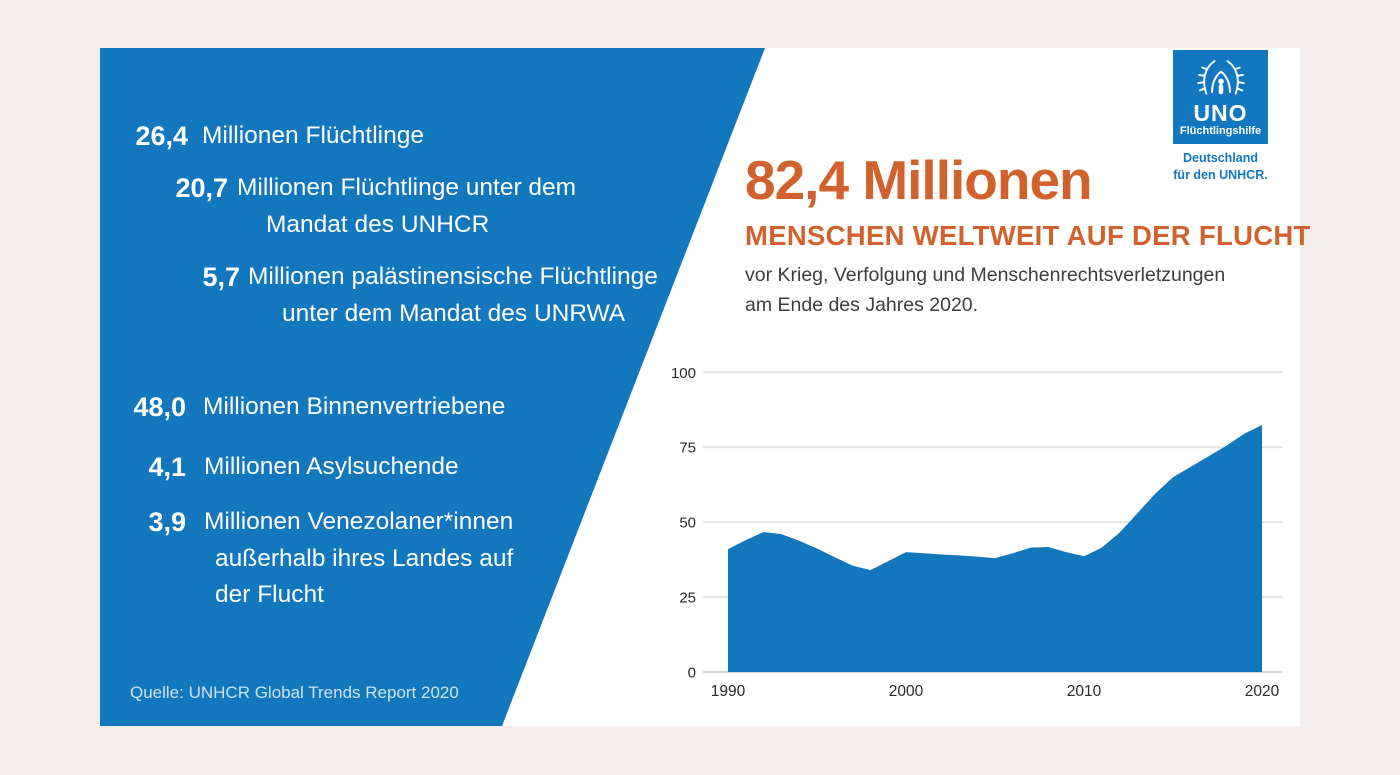 The height and width of the screenshot is (775, 1400). I want to click on stat-label: der Flucht, so click(269, 594).